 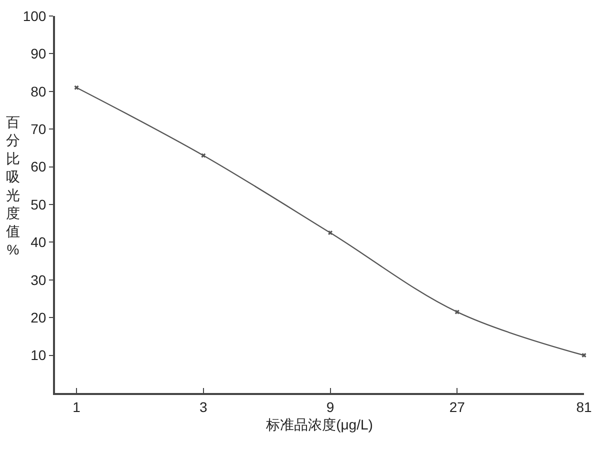 What do you see at coordinates (38, 91) in the screenshot?
I see `y-tick-label: 80` at bounding box center [38, 91].